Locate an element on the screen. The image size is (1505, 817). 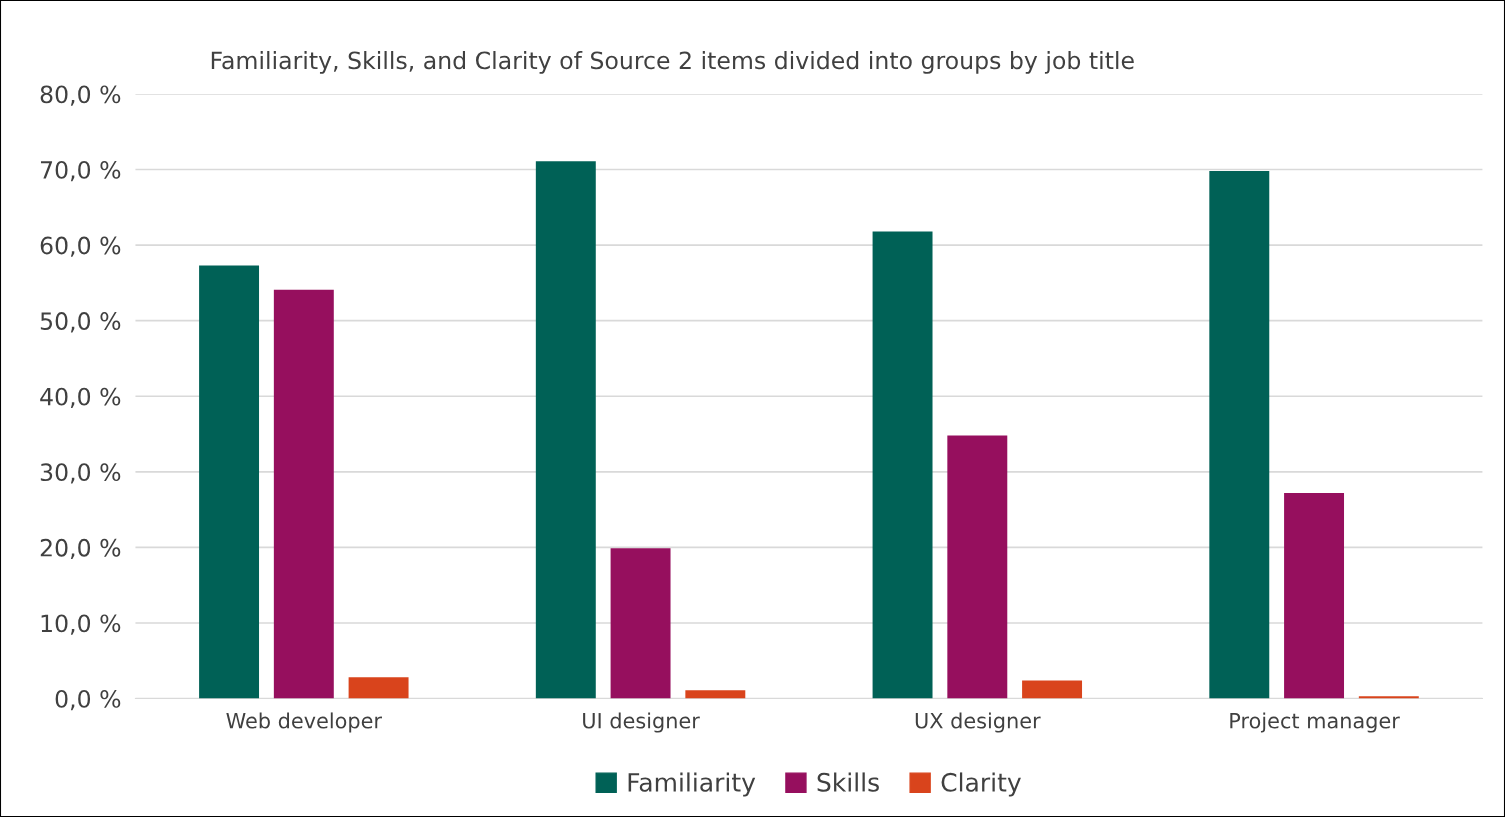
chart-title: Familiarity, Skills, and Clarity of Source 2 items divided into groups by job title is located at coordinates (672, 62).